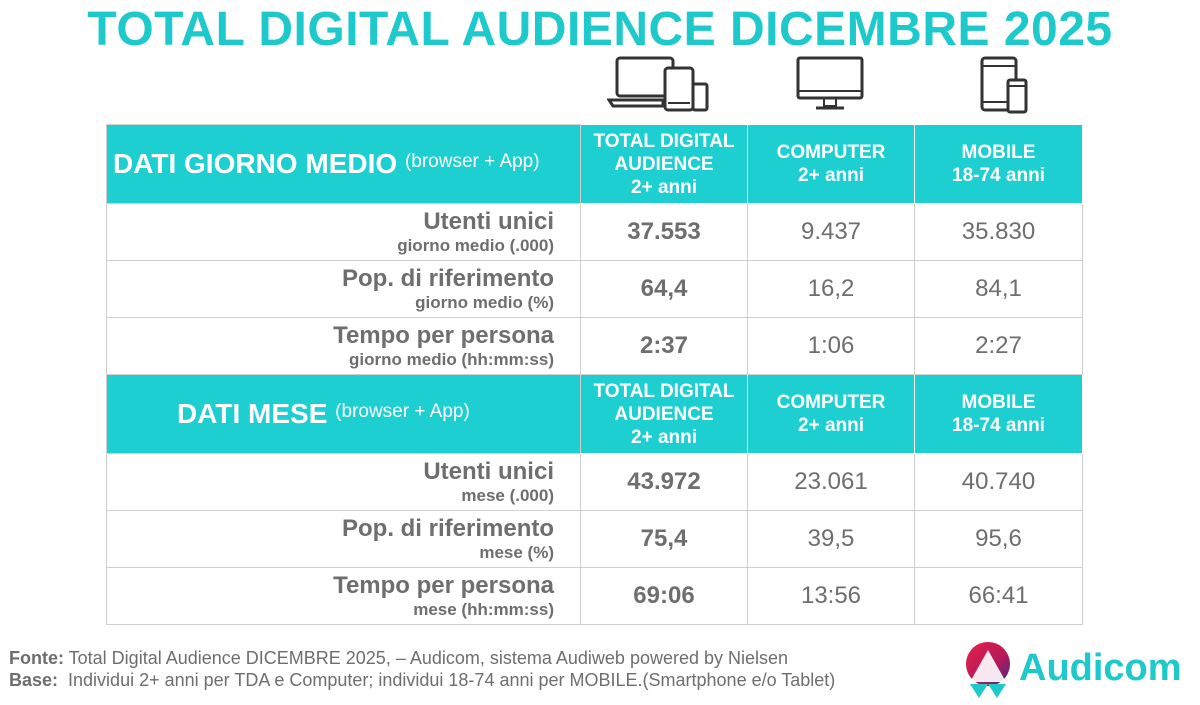 The image size is (1200, 705). I want to click on value-mobile: 35.830, so click(998, 232).